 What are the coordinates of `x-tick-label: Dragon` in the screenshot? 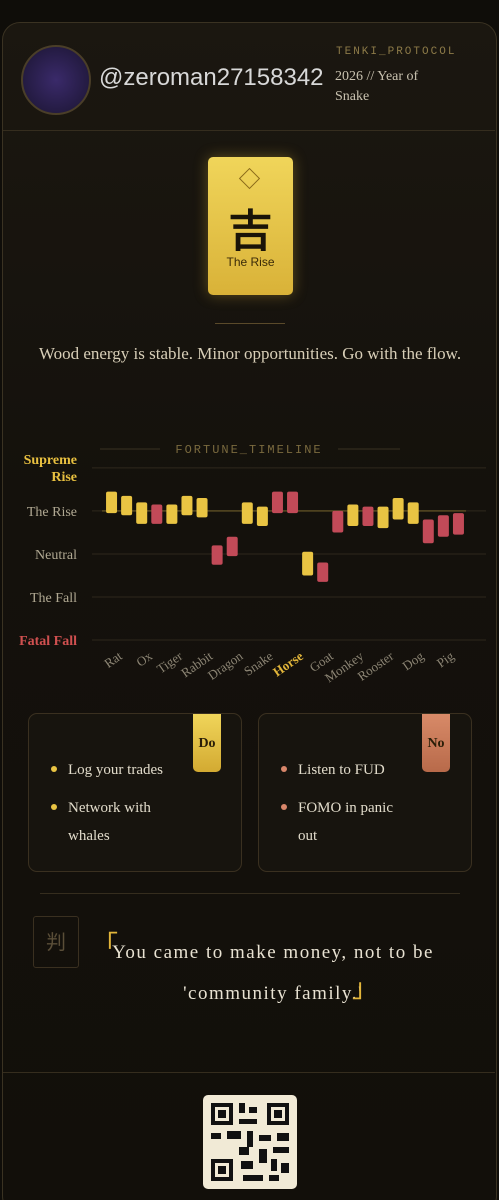 It's located at (225, 665).